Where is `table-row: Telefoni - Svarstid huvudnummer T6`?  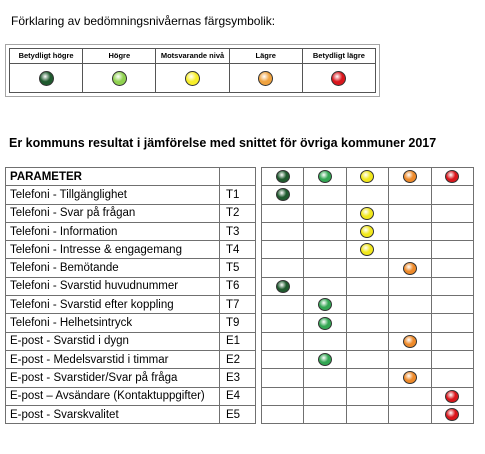 table-row: Telefoni - Svarstid huvudnummer T6 is located at coordinates (239, 286).